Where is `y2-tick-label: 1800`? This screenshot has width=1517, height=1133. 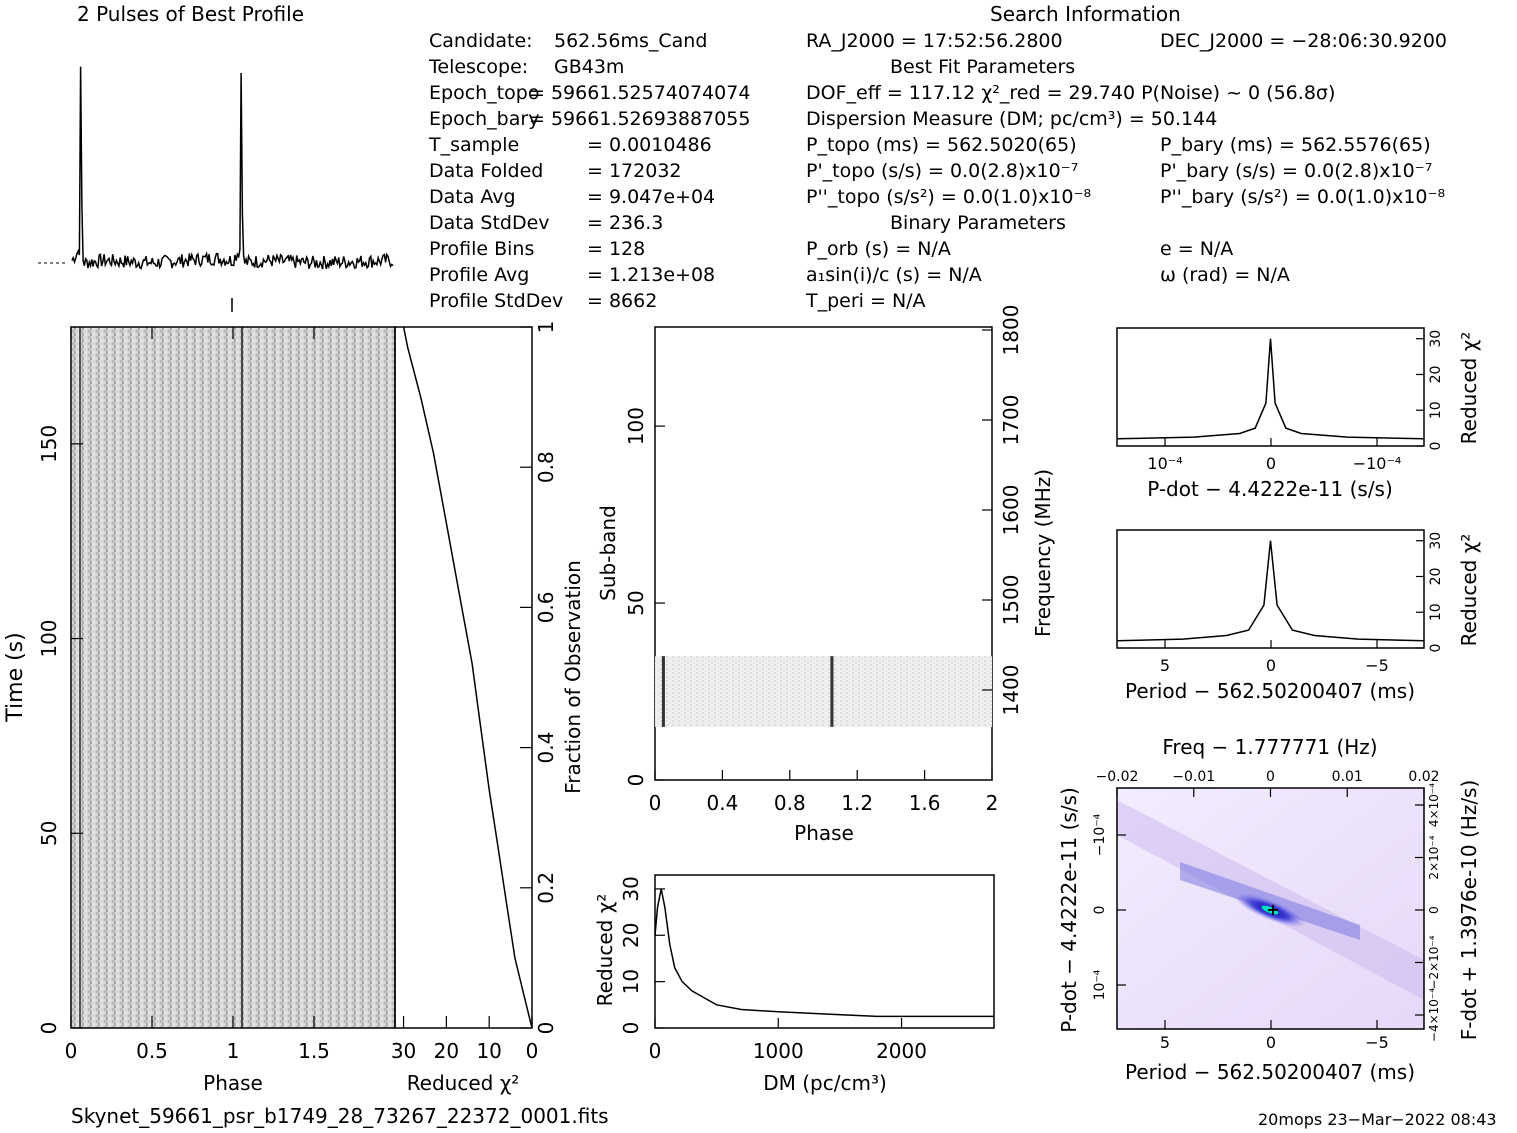
y2-tick-label: 1800 is located at coordinates (1011, 330).